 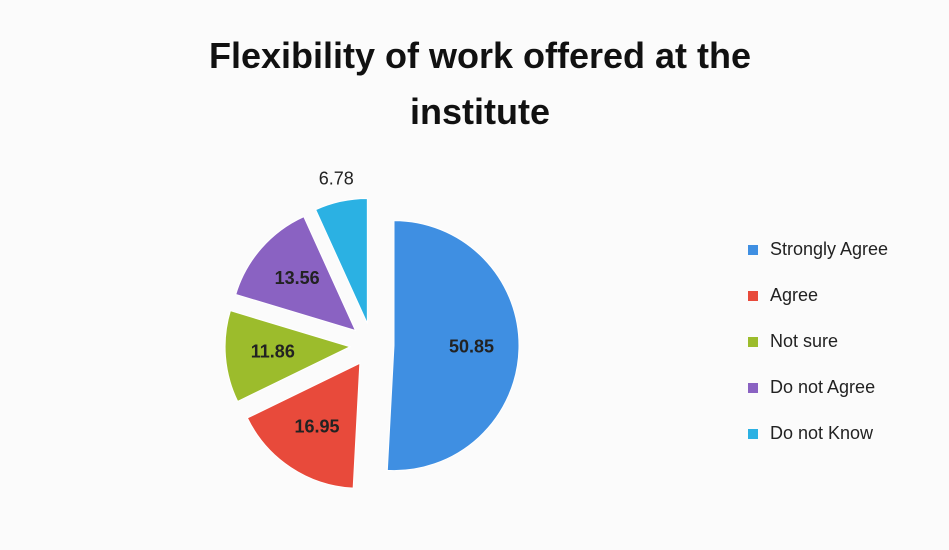 What do you see at coordinates (804, 341) in the screenshot?
I see `legend-label: Not sure` at bounding box center [804, 341].